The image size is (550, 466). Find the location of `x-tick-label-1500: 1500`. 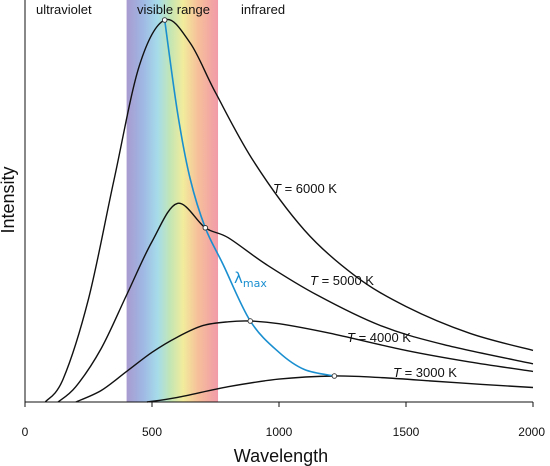

x-tick-label-1500: 1500 is located at coordinates (406, 432).